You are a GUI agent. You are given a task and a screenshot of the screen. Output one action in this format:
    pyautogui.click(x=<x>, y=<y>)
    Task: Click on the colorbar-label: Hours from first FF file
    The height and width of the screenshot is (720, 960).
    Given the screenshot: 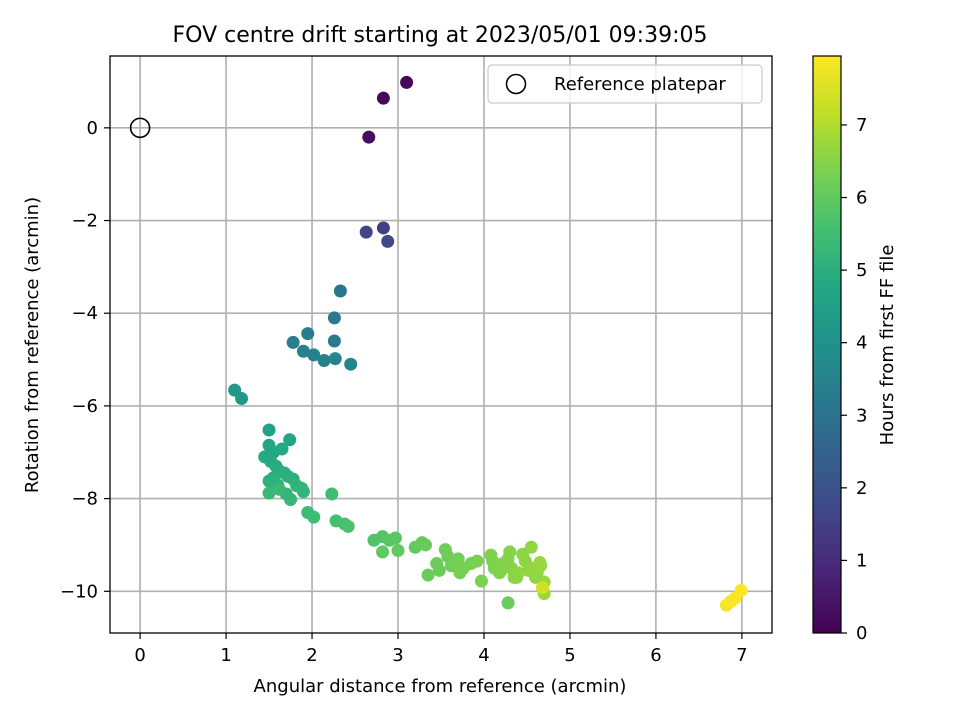 What is the action you would take?
    pyautogui.click(x=887, y=345)
    